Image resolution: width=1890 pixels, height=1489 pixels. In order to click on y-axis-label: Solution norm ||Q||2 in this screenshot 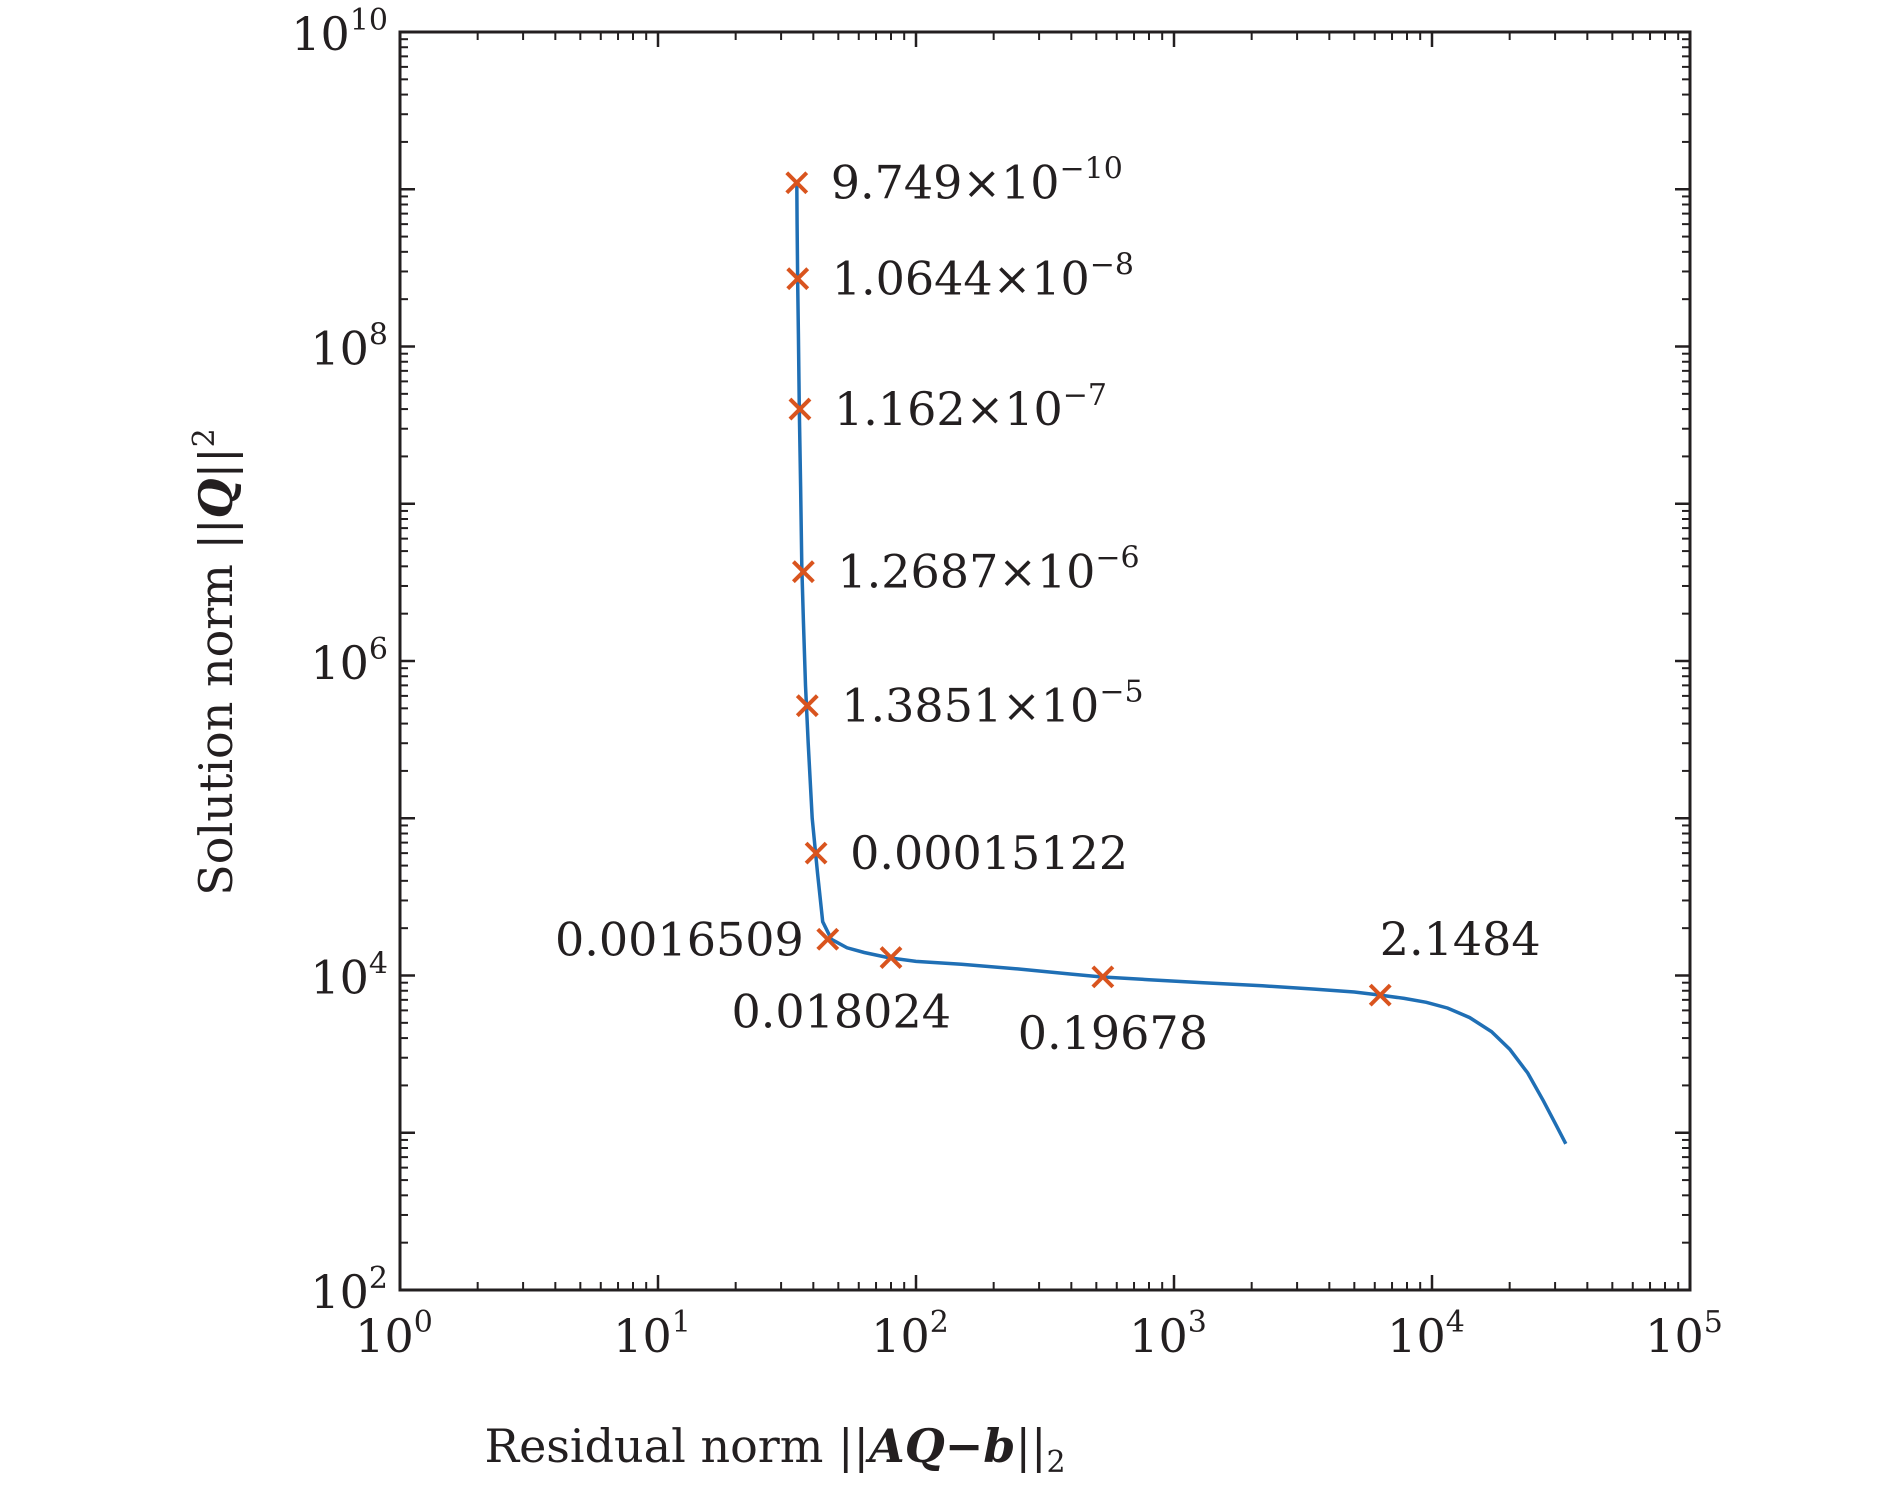, I will do `click(215, 661)`.